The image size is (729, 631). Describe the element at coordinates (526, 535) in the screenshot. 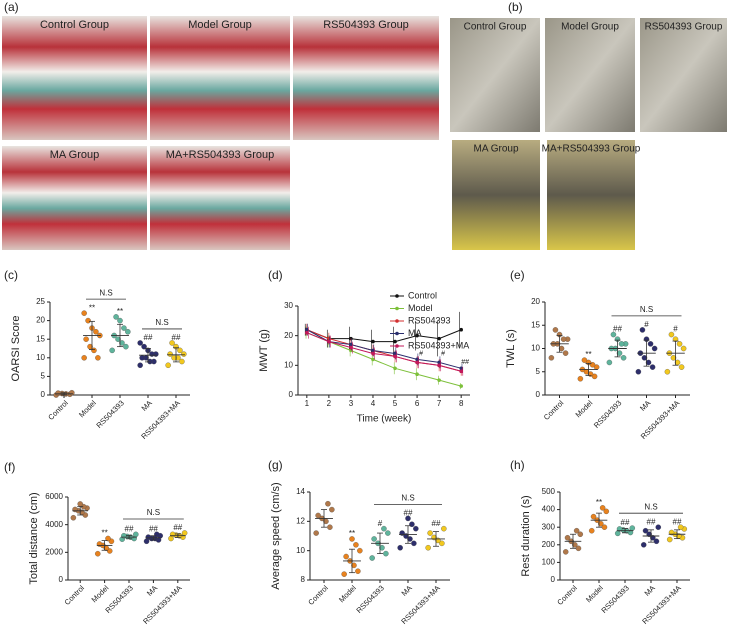

I see `y-axis-label: Rest duration (s)` at that location.